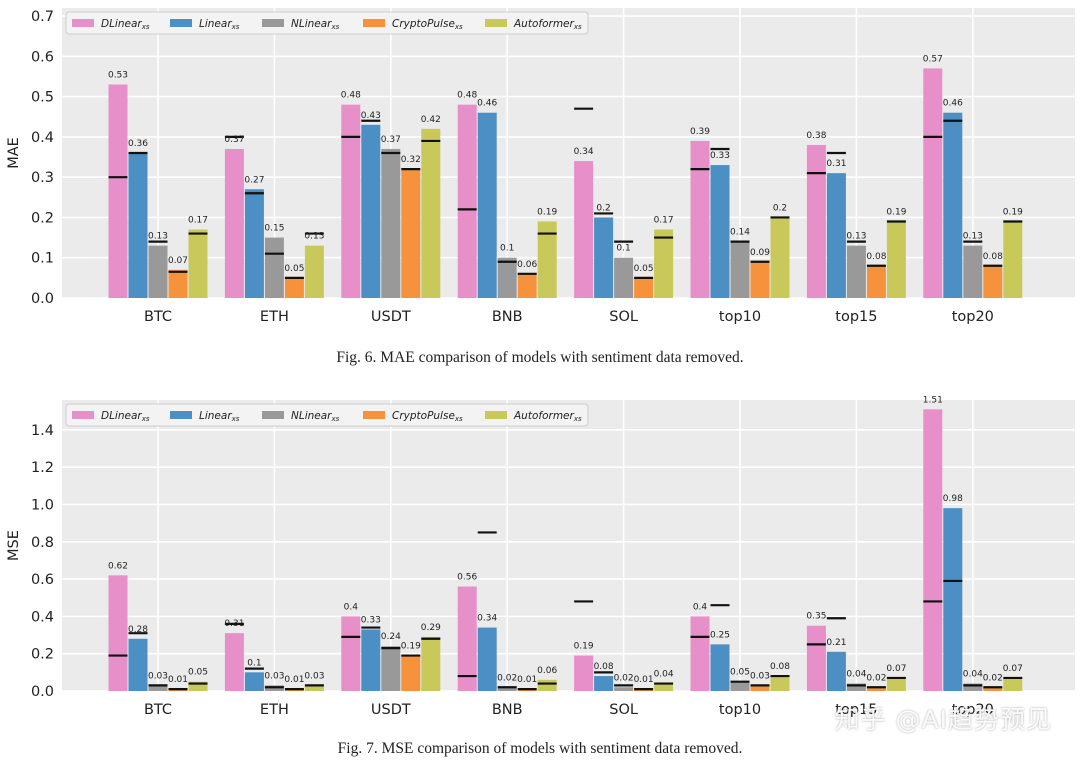 The image size is (1080, 765). Describe the element at coordinates (740, 317) in the screenshot. I see `mae-xtick-label: top10` at that location.